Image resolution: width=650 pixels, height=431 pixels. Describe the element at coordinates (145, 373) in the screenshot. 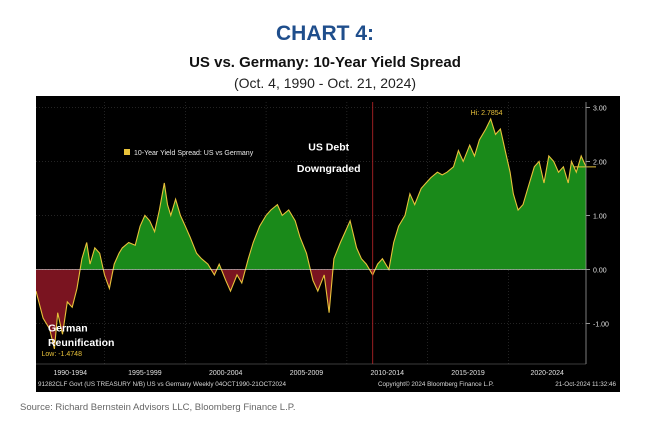

I see `x-period-label: 1995-1999` at that location.